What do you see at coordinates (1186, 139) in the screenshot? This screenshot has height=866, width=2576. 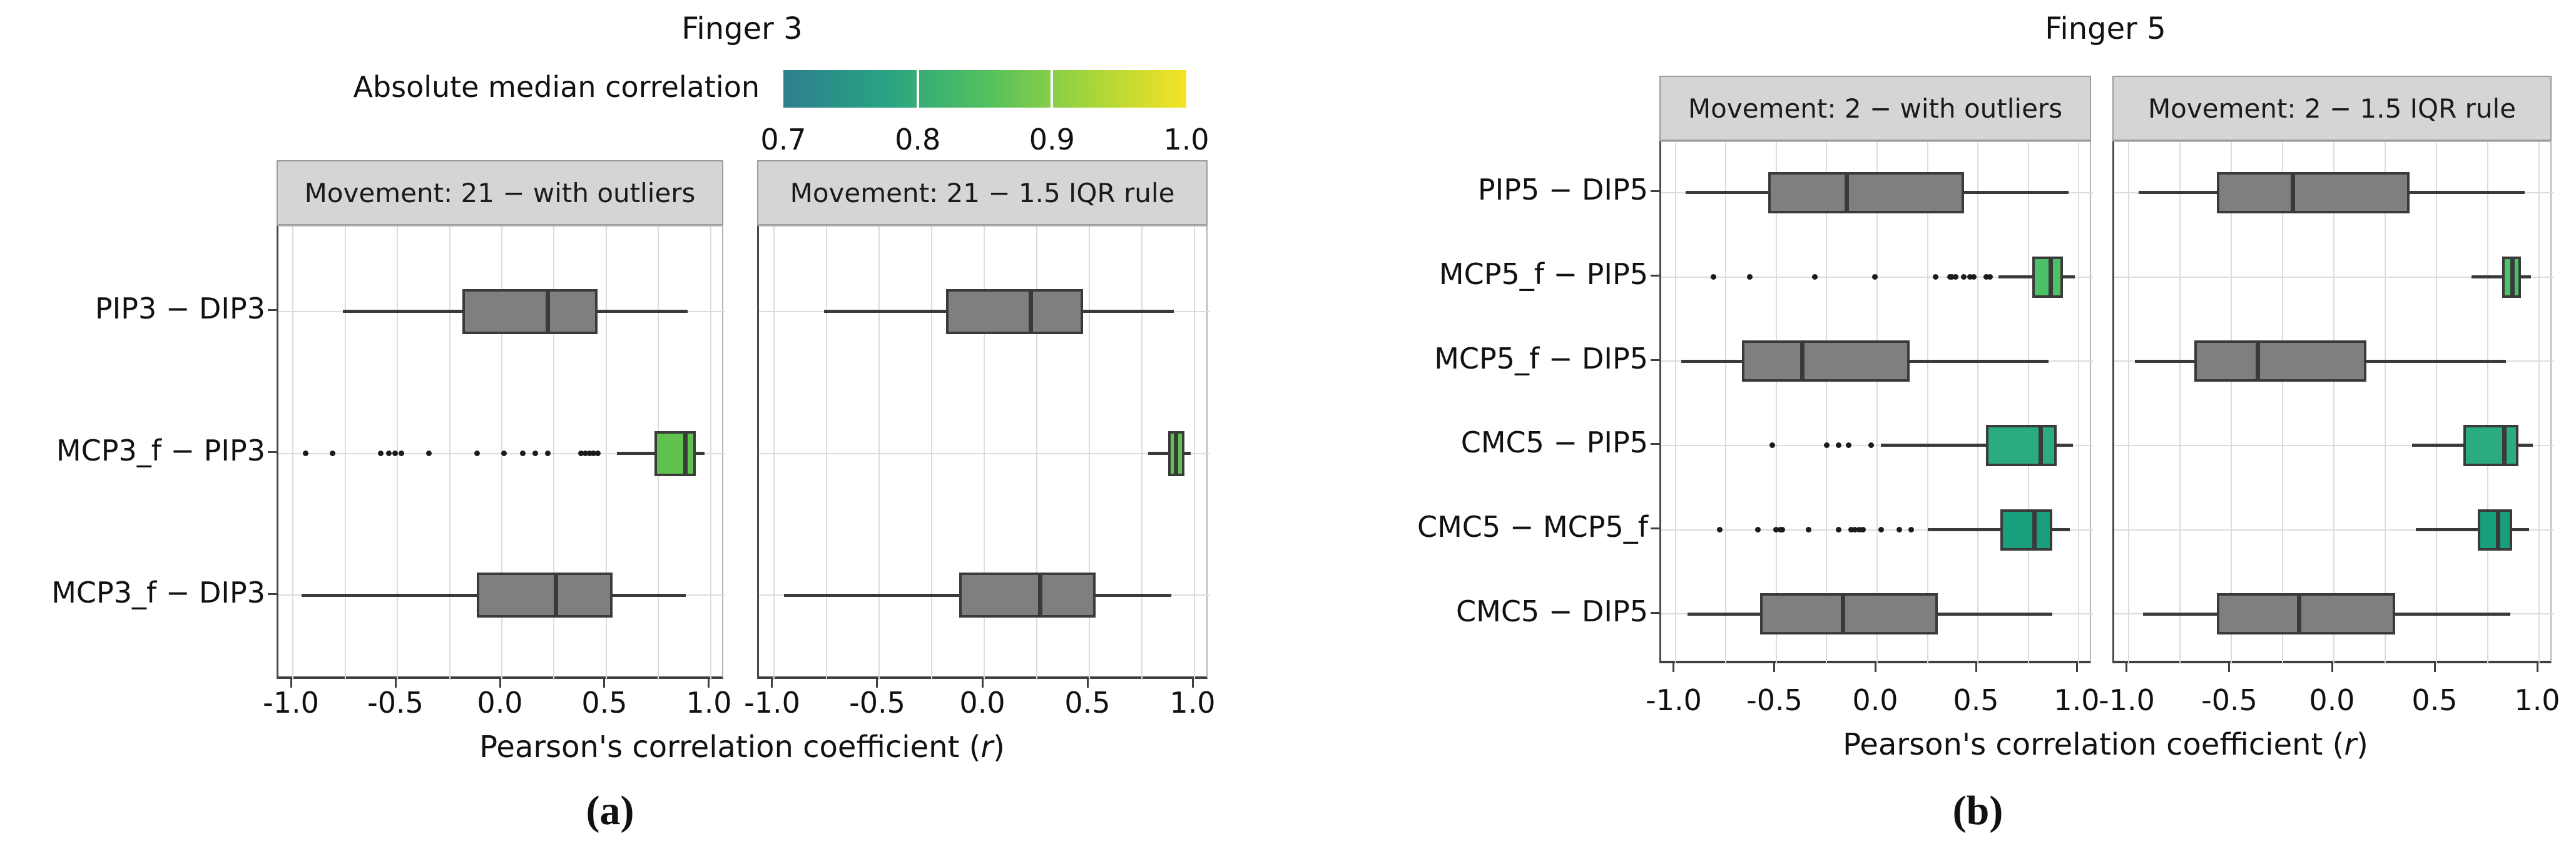 I see `colorbar-tick-label: 1.0` at bounding box center [1186, 139].